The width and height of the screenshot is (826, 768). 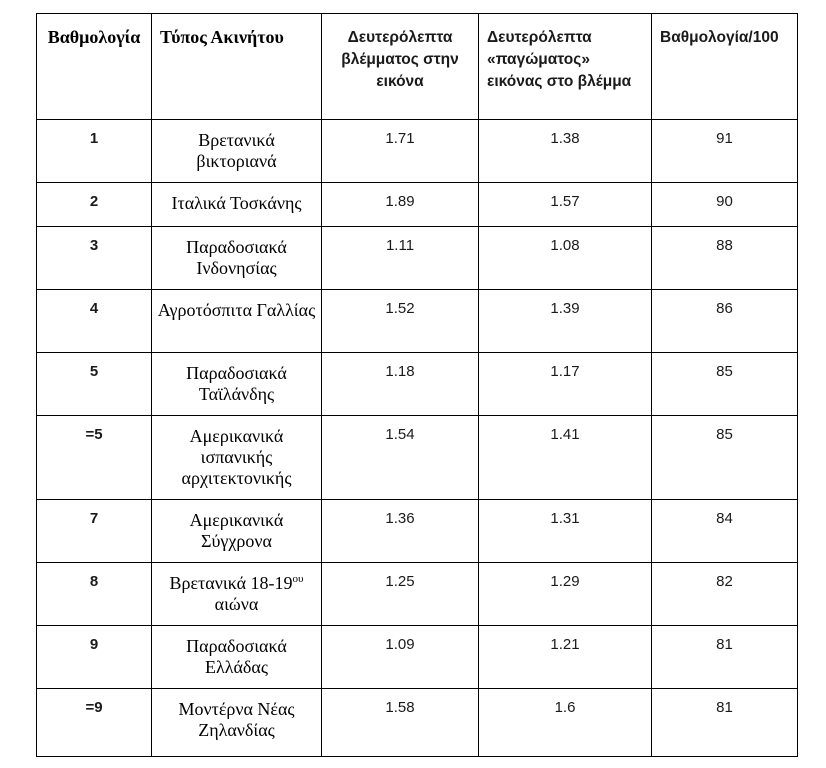 I want to click on rank-cell: 2, so click(x=94, y=204).